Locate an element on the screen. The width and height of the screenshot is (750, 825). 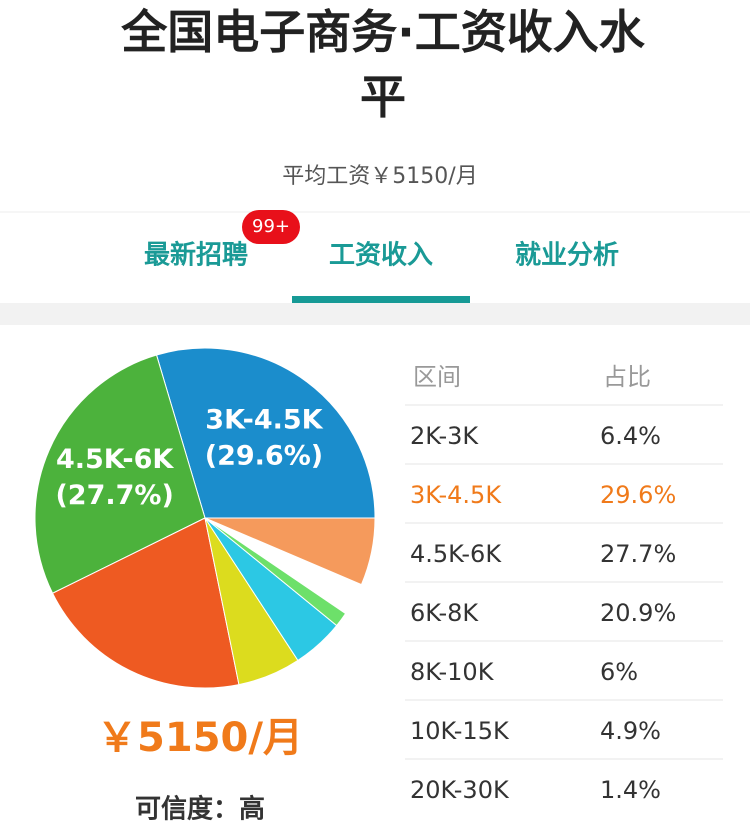
table-header: 占比 is located at coordinates (627, 377).